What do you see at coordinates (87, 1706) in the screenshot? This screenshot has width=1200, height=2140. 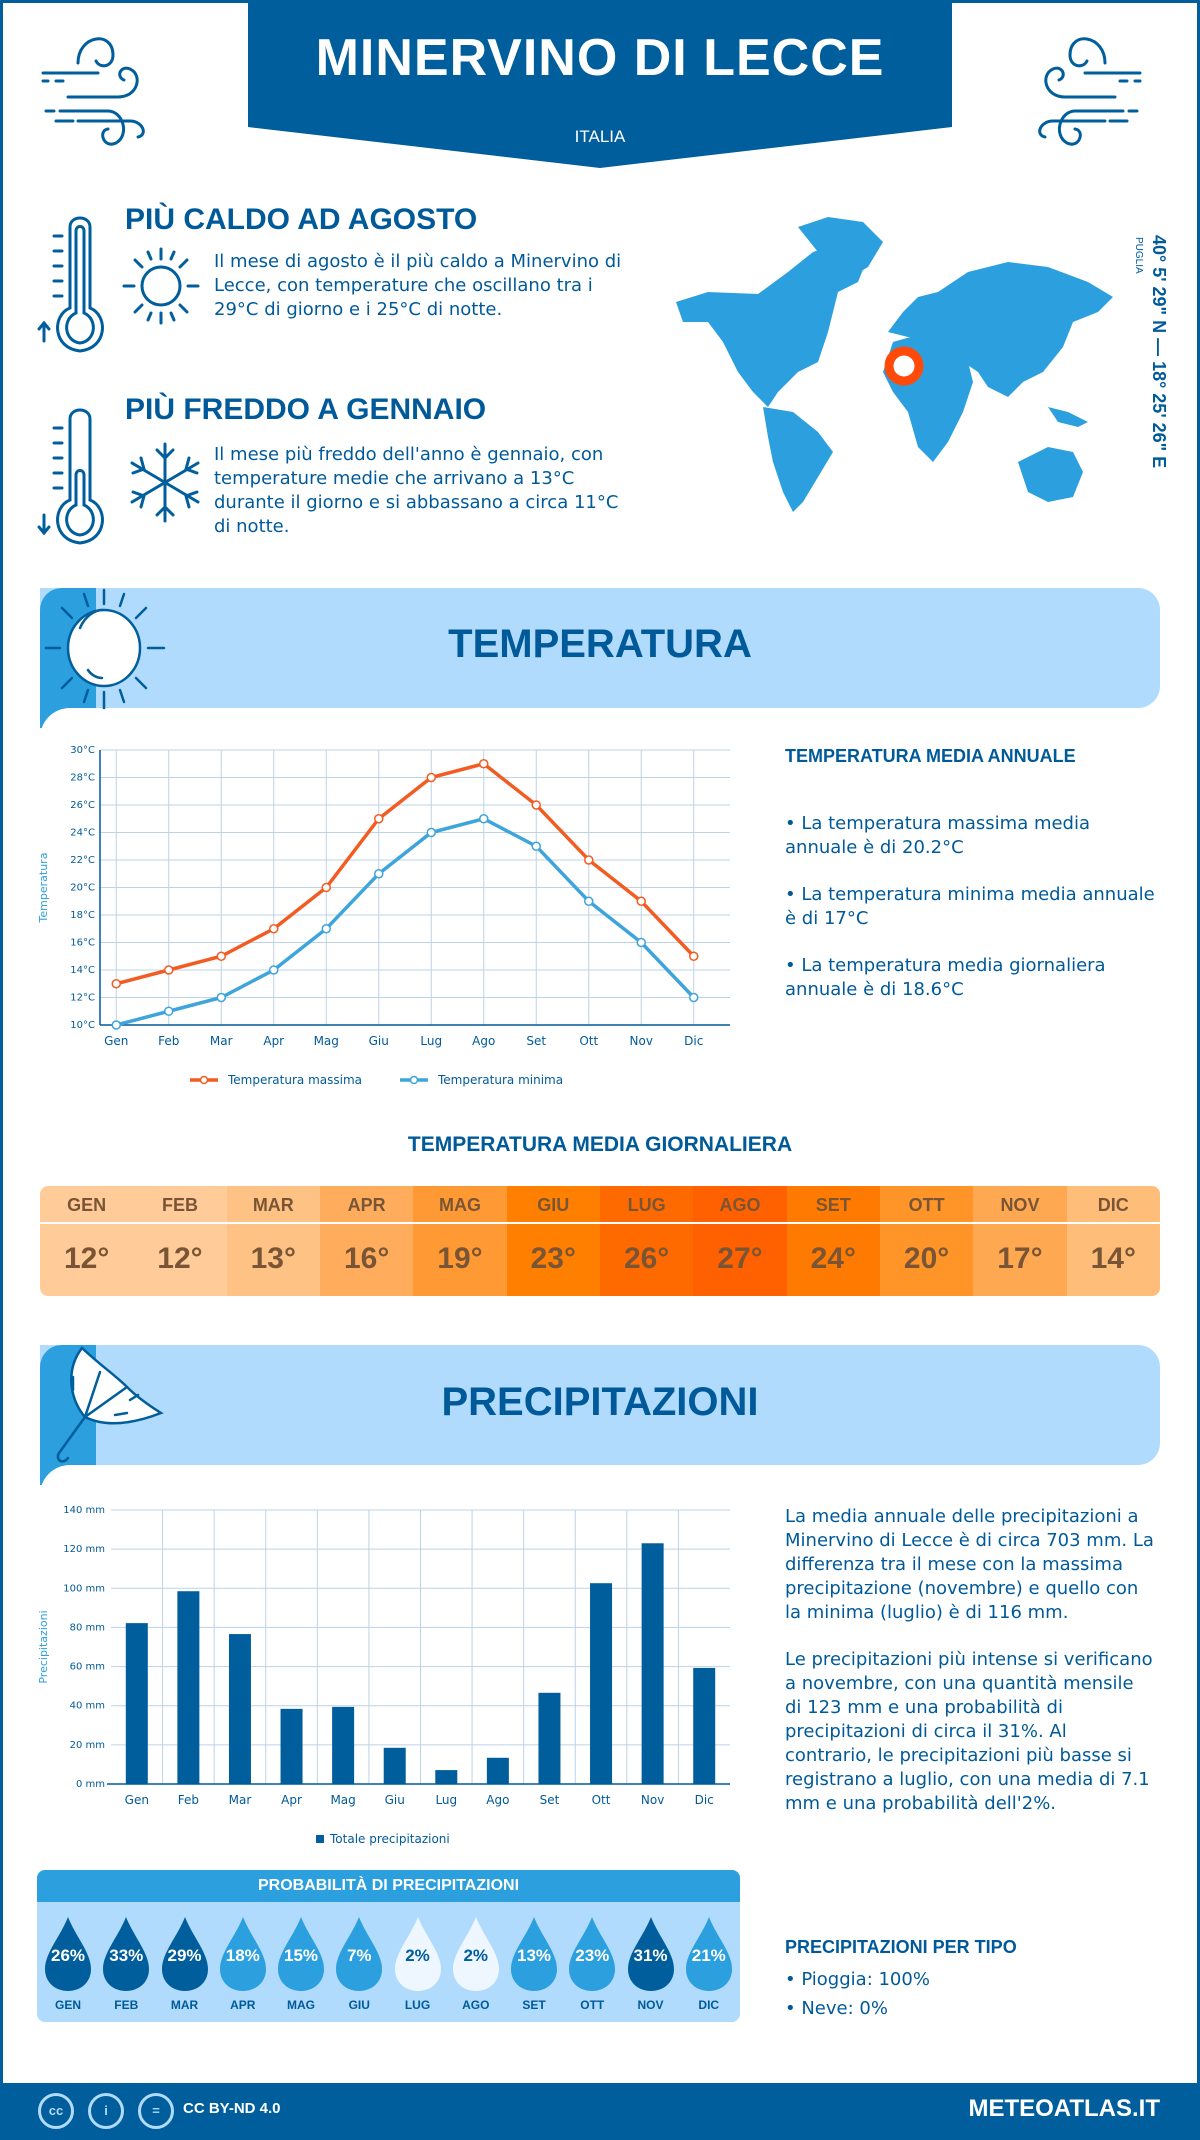 I see `y-tick-label: 40 mm` at bounding box center [87, 1706].